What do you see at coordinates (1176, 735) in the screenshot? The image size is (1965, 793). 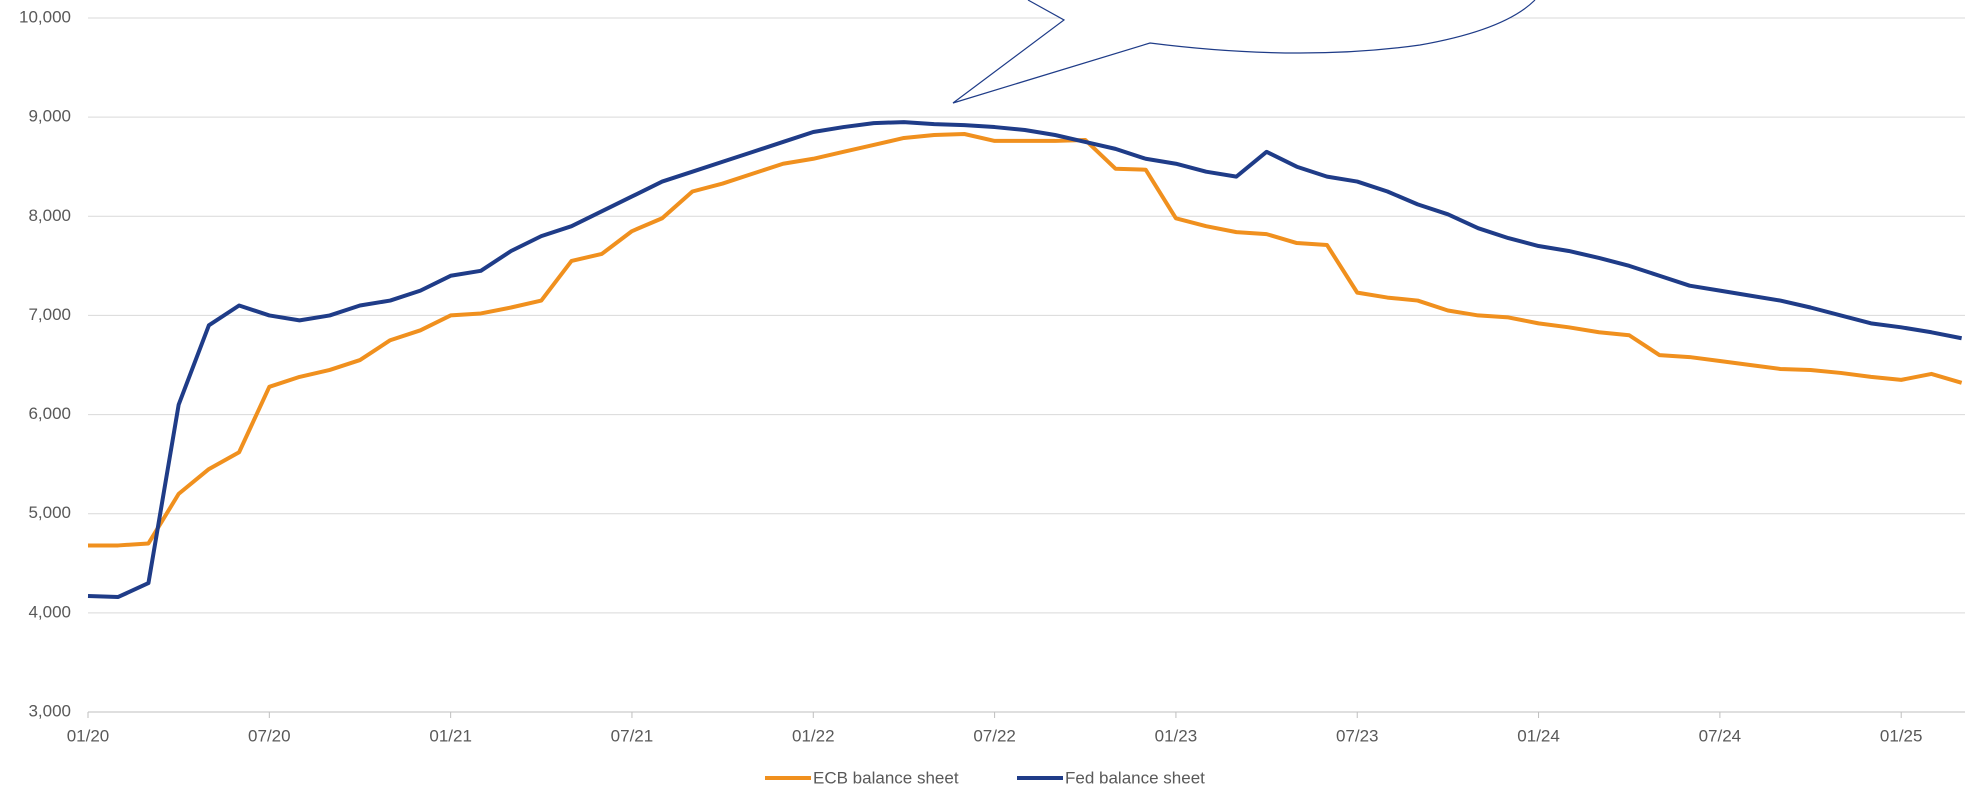 I see `x-tick-label: 01/23` at bounding box center [1176, 735].